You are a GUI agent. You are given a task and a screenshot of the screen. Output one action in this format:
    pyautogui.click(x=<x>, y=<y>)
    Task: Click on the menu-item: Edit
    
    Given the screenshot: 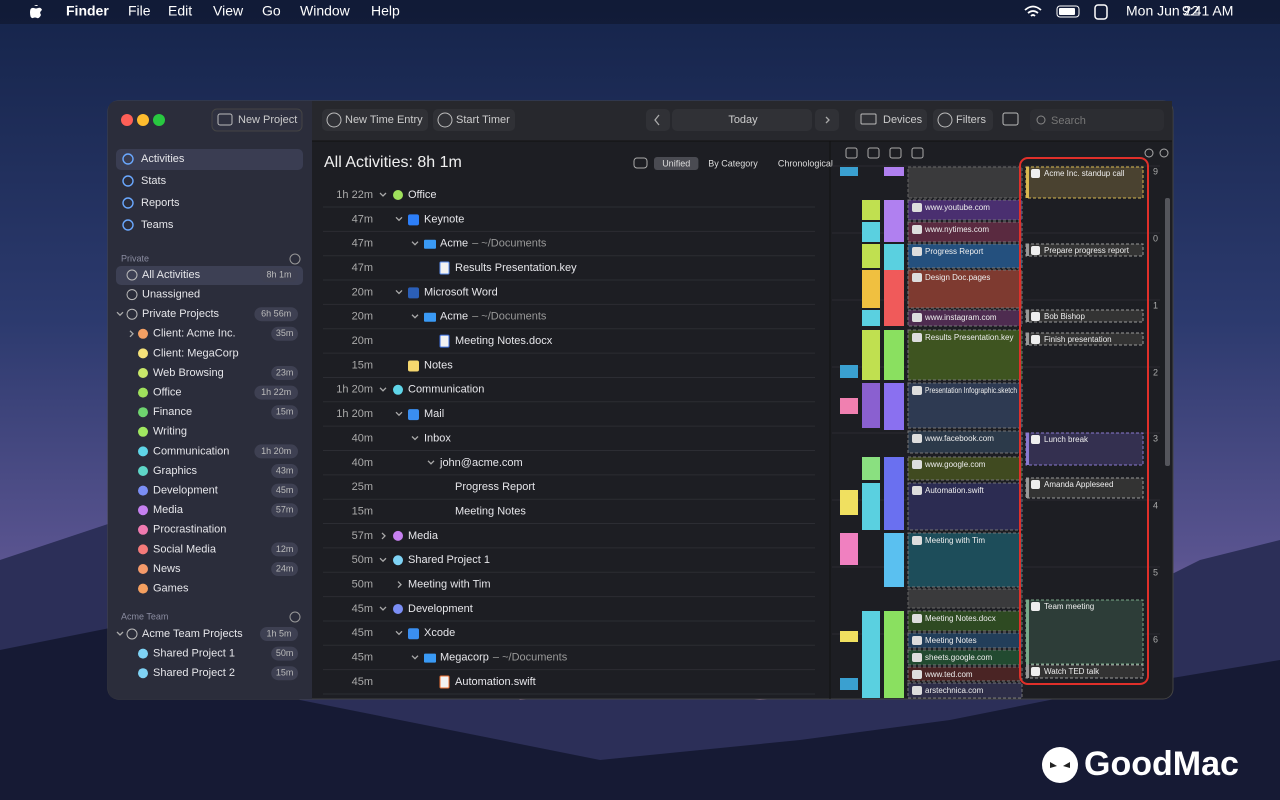 What is the action you would take?
    pyautogui.click(x=180, y=11)
    